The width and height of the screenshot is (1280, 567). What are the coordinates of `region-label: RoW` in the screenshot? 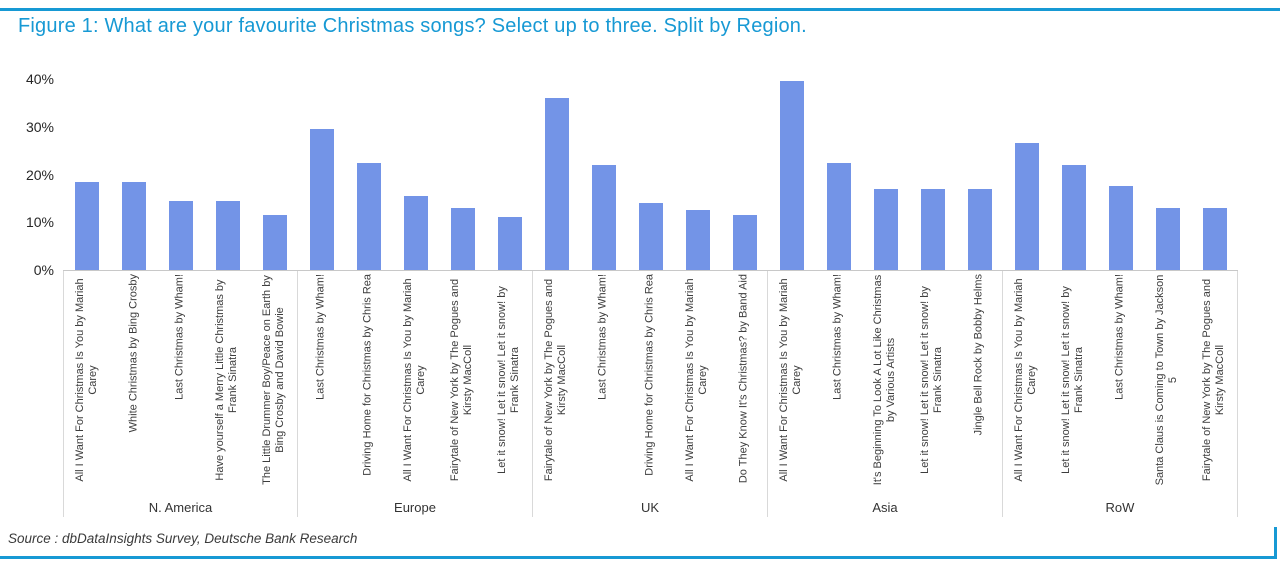 It's located at (1120, 507).